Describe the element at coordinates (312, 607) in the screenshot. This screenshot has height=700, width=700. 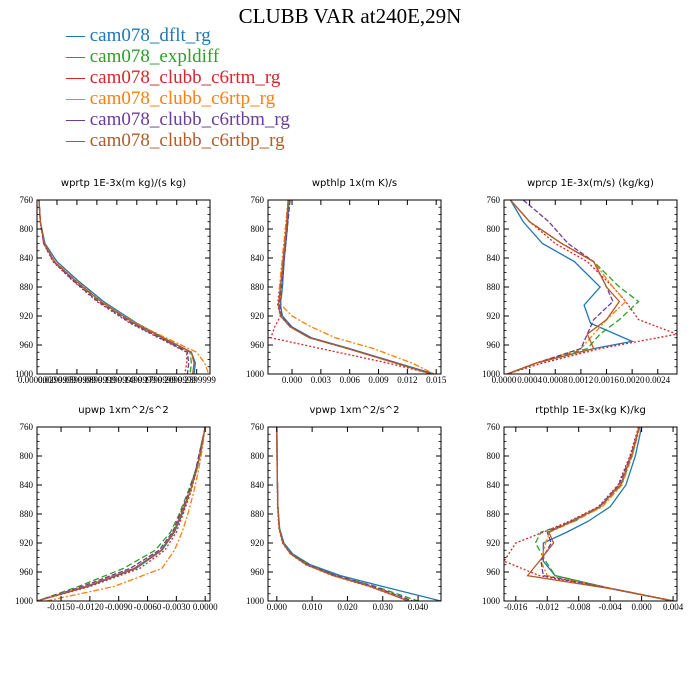
I see `x-tick-label: 0.010` at that location.